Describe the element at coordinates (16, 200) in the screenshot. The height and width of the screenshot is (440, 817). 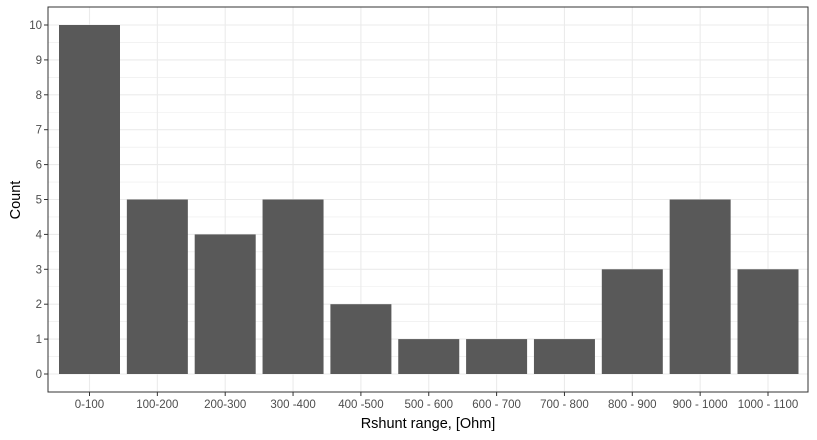
I see `y-axis-title: Count` at that location.